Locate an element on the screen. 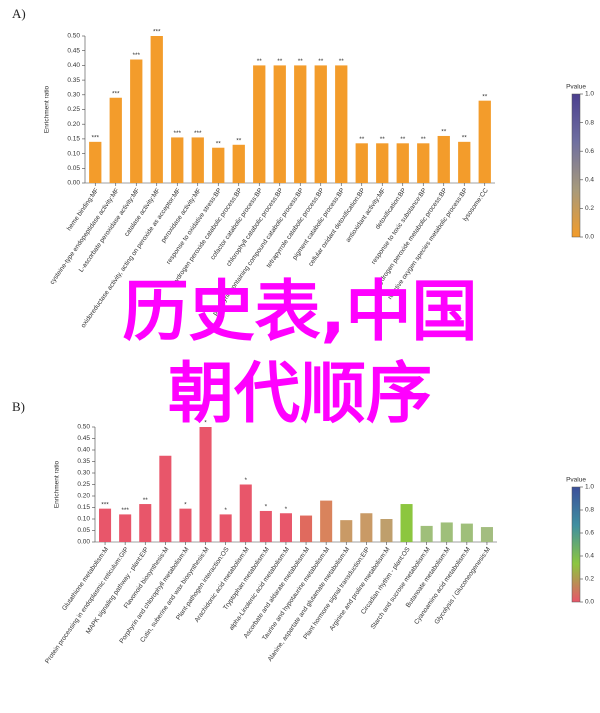  y-tick-label: 0.15 is located at coordinates (83, 507).